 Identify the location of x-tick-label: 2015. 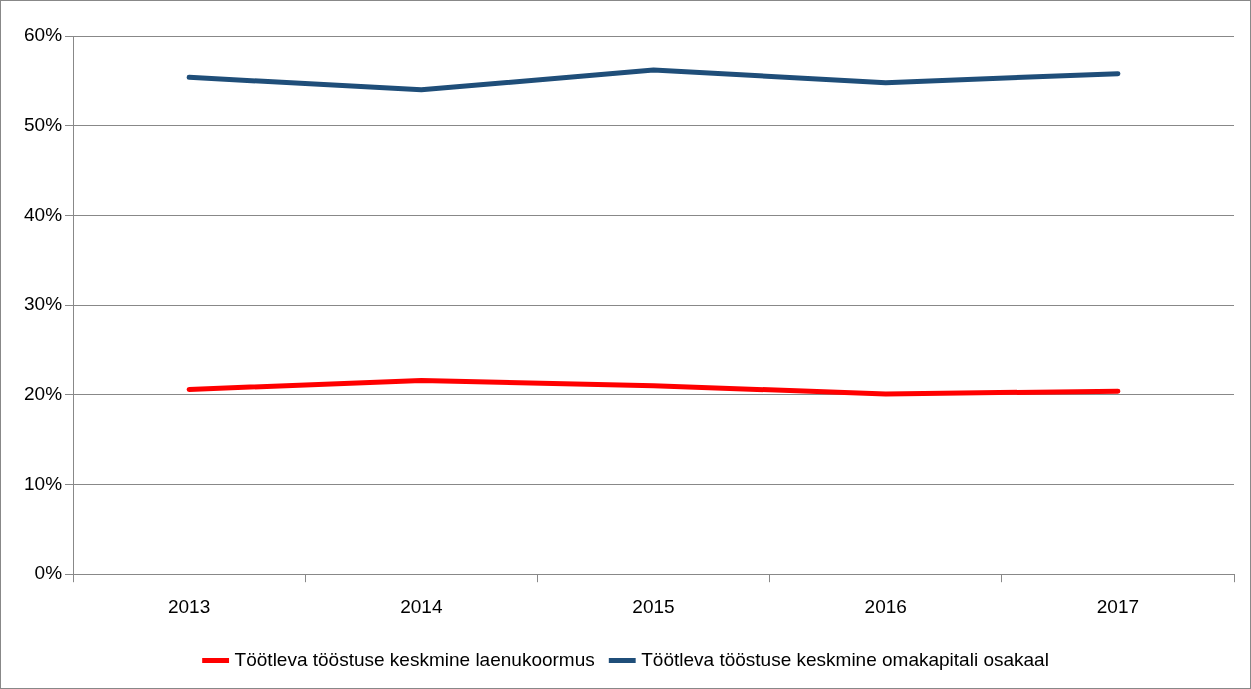
(653, 606).